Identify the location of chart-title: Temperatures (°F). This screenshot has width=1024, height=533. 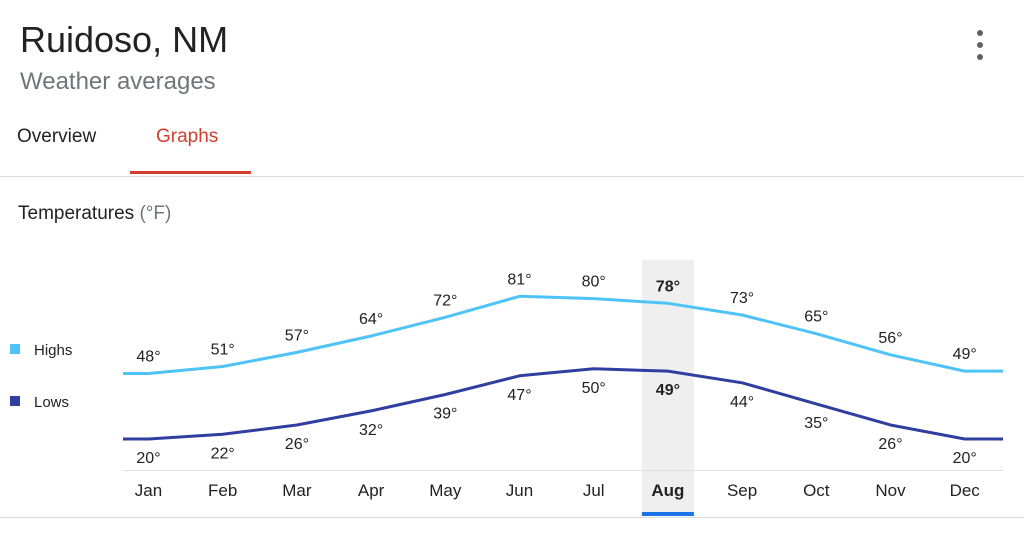
(94, 214).